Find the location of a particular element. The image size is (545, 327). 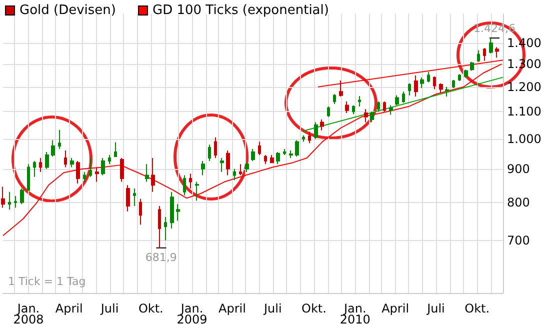

x-tick-label: Jan. 2008 is located at coordinates (28, 314).